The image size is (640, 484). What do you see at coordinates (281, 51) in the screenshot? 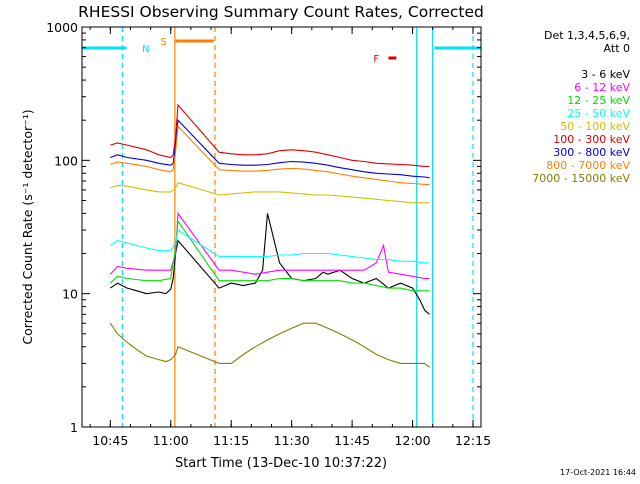
I see `flag-bars: NS F` at bounding box center [281, 51].